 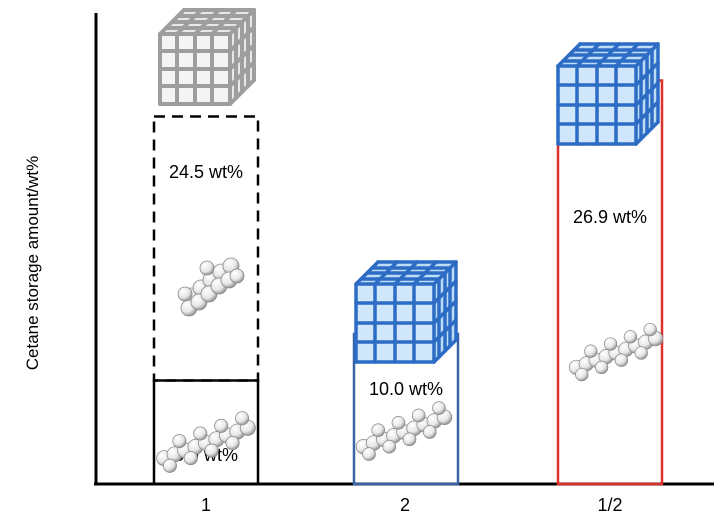 I want to click on x-tick-label-2: 2, so click(x=405, y=505).